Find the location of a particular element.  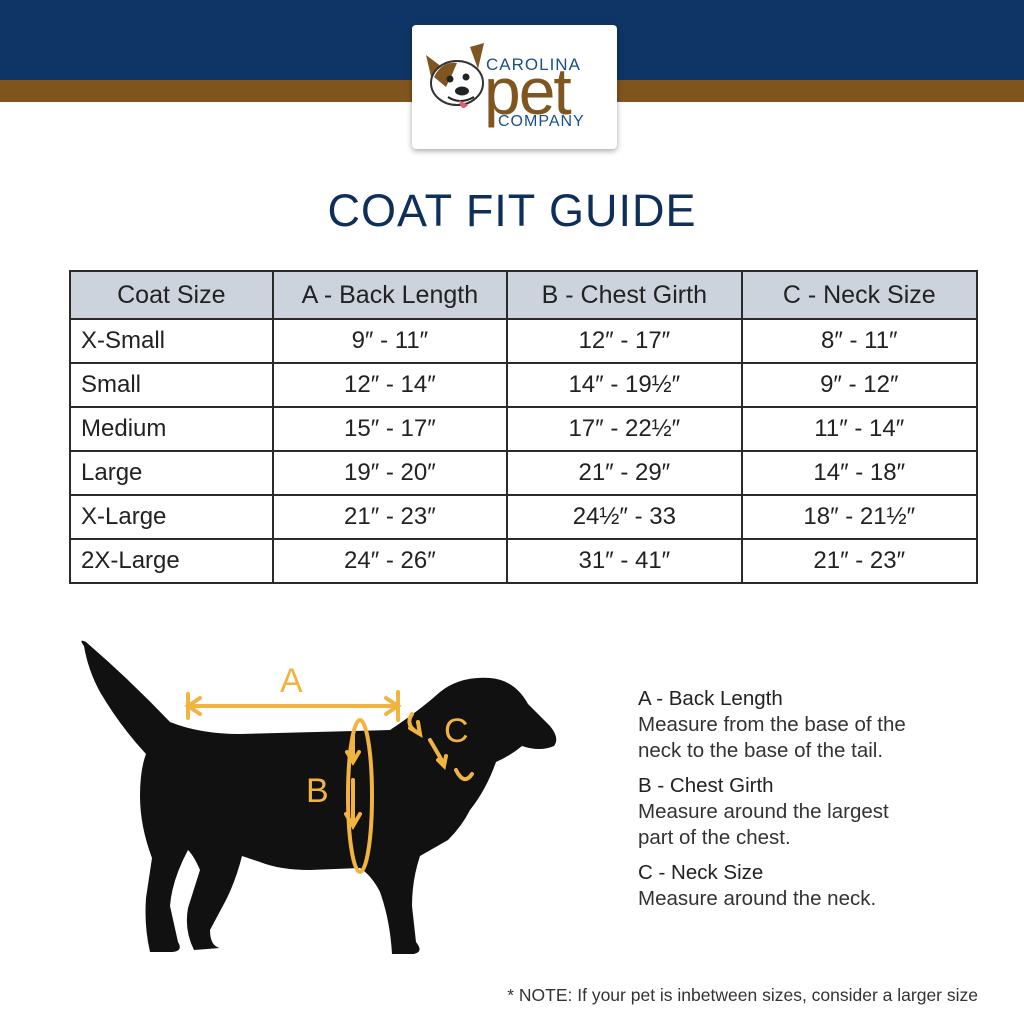

cell-neck-size: 11″ - 14″ is located at coordinates (859, 429).